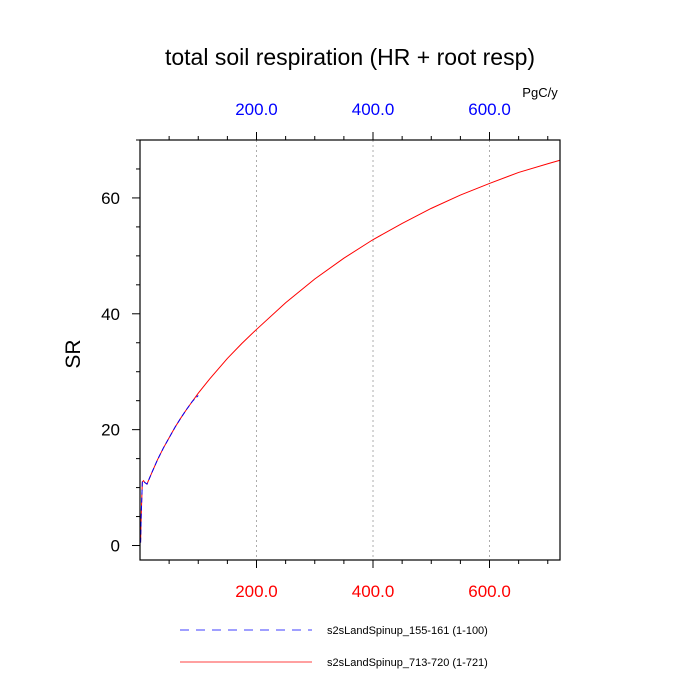 This screenshot has height=700, width=700. I want to click on x-tick-label-bottom: 600.0, so click(489, 591).